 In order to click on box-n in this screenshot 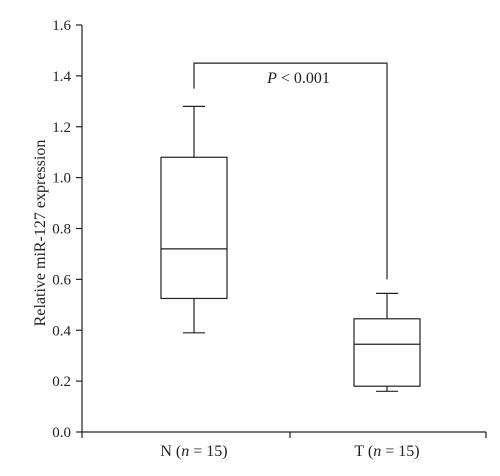, I will do `click(194, 219)`.